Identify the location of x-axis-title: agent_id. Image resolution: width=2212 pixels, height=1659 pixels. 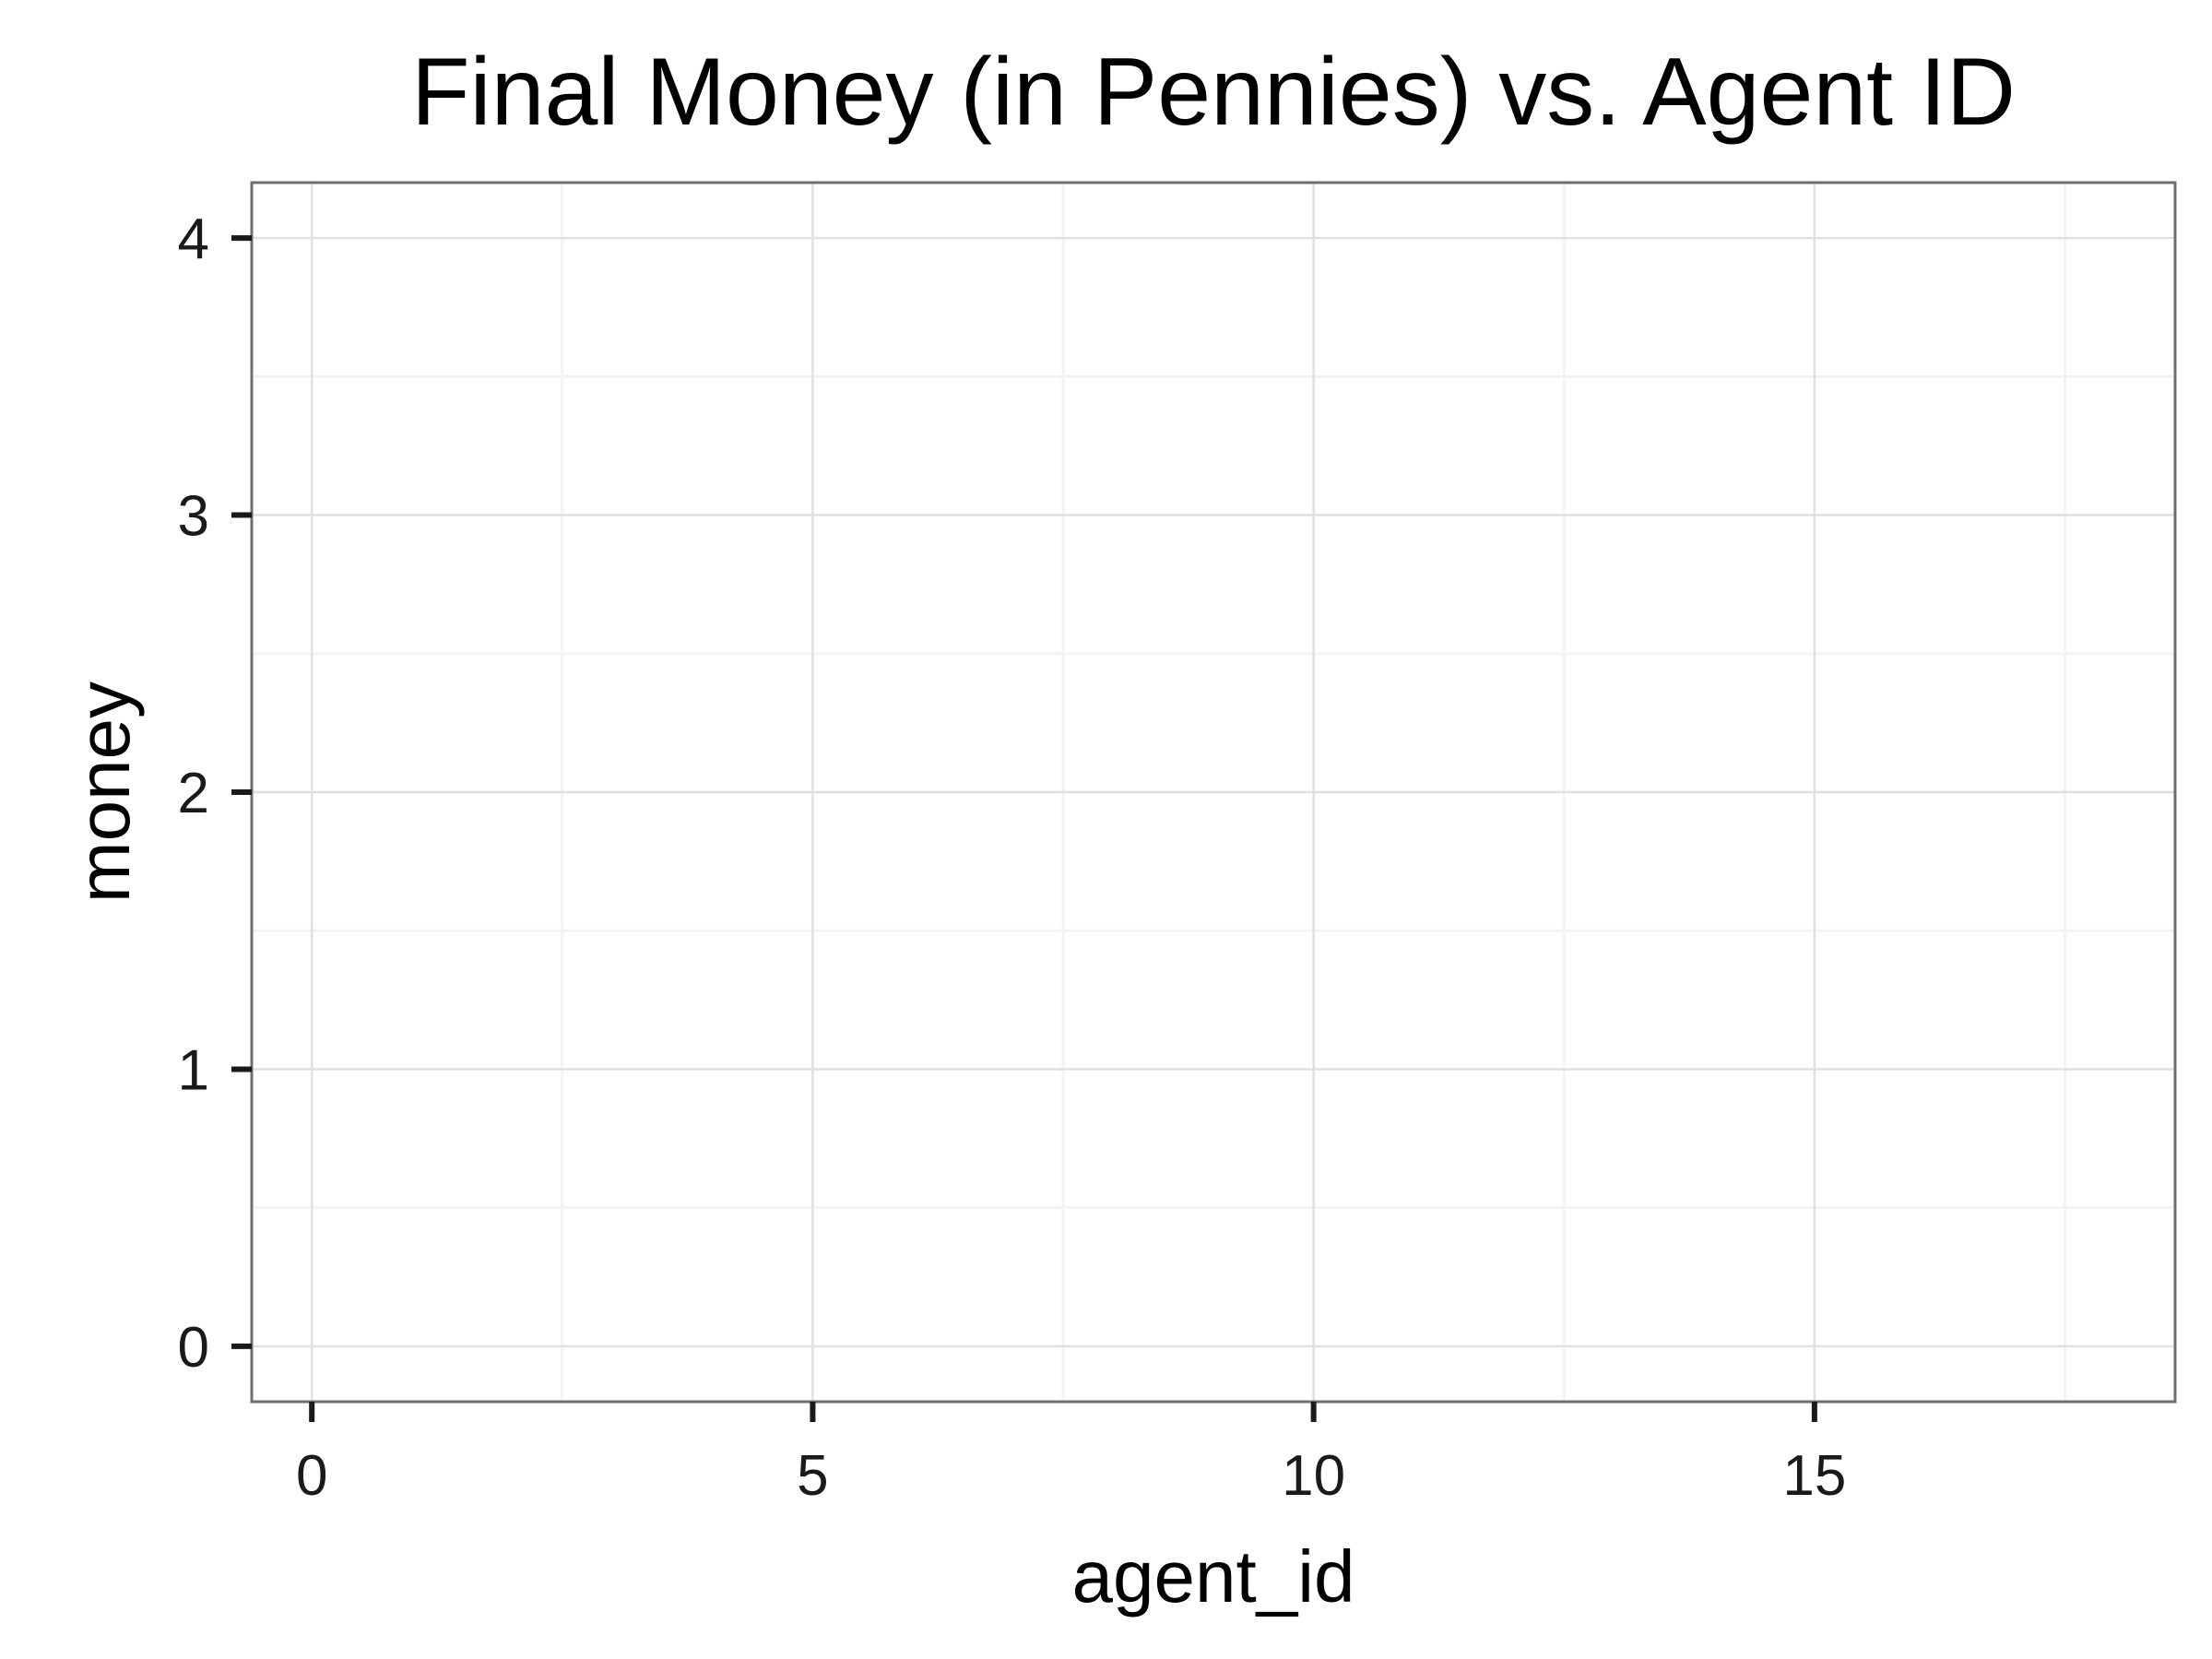
(1214, 1577).